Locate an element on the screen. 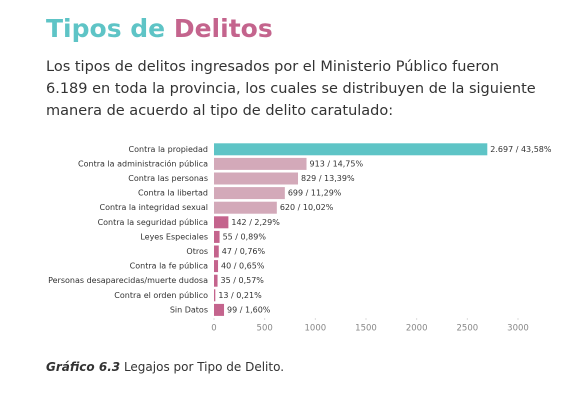  category-label: Contra la integridad sexual is located at coordinates (153, 207).